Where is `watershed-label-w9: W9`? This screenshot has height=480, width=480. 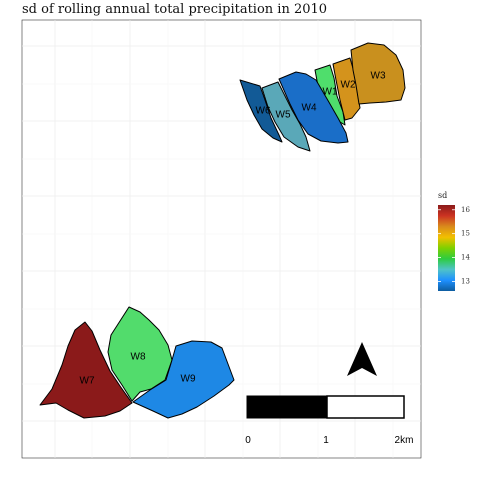 watershed-label-w9: W9 is located at coordinates (188, 379).